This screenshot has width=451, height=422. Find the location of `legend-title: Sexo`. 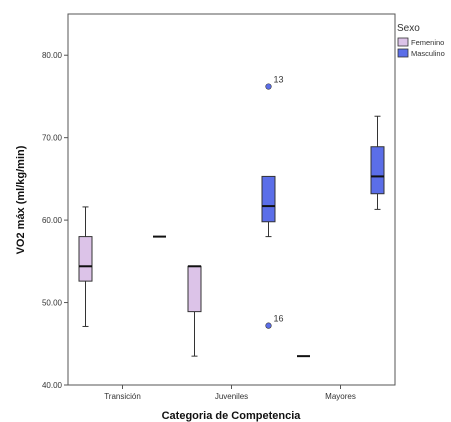

legend-title: Sexo is located at coordinates (408, 28).